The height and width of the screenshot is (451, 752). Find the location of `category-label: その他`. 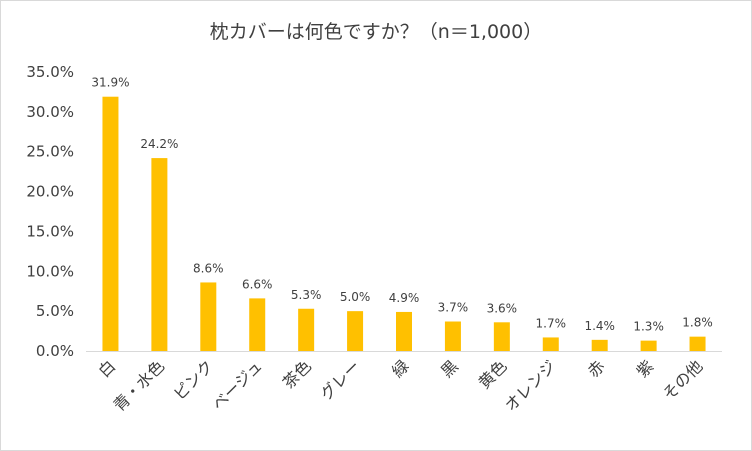

category-label: その他 is located at coordinates (682, 379).